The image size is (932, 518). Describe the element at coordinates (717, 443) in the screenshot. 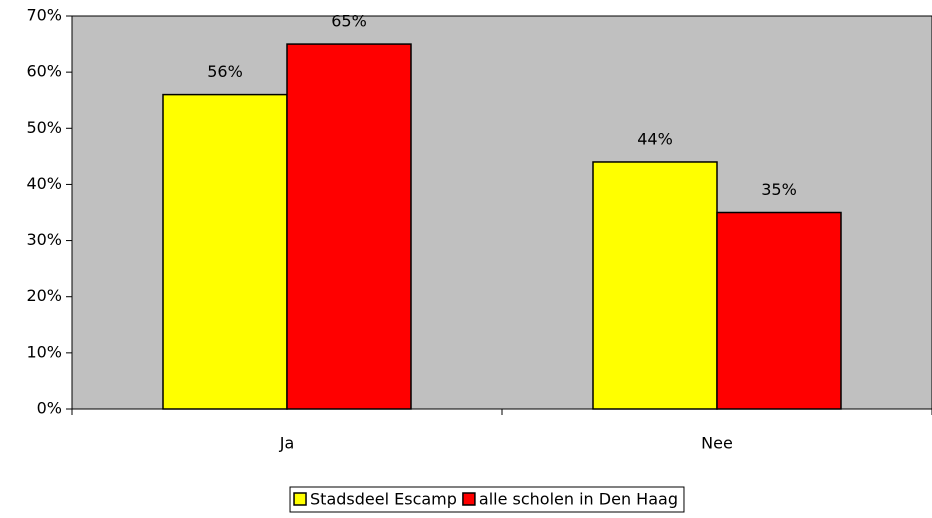

I see `x-tick-label: Nee` at that location.